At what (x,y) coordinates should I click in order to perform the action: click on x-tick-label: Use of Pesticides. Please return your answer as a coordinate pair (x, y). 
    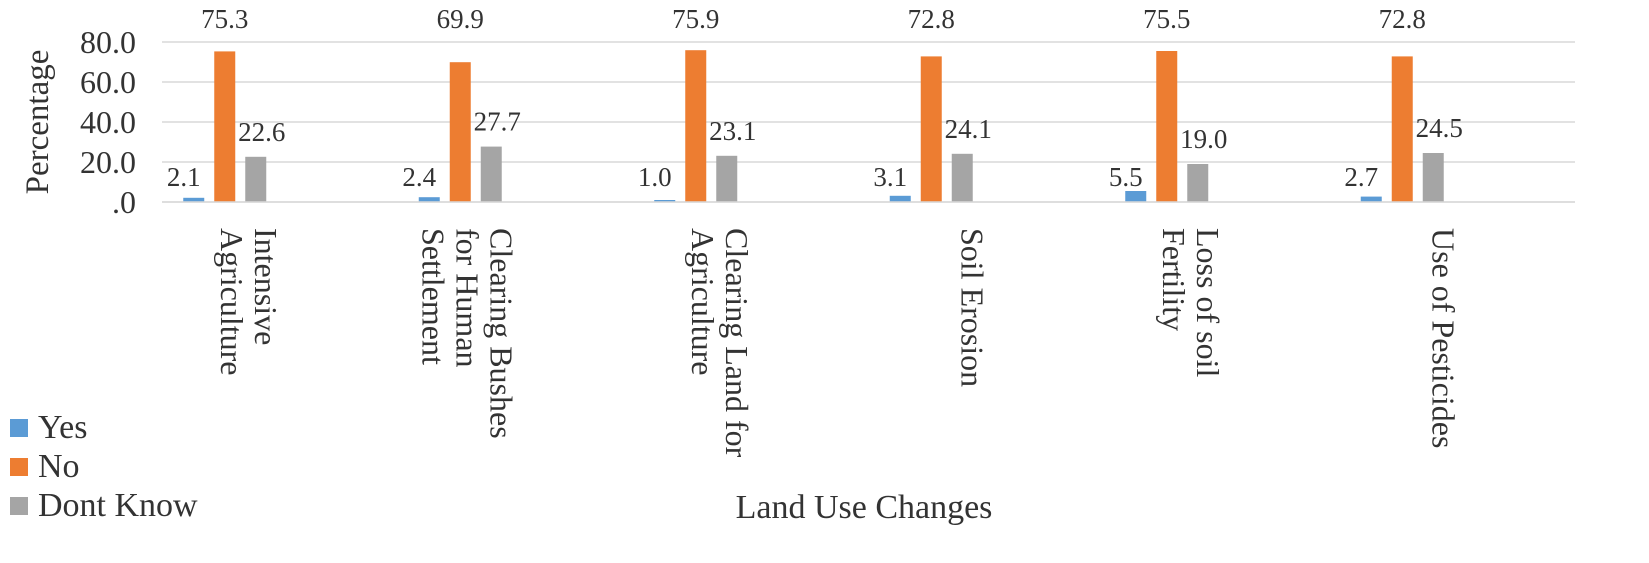
    Looking at the image, I should click on (1443, 338).